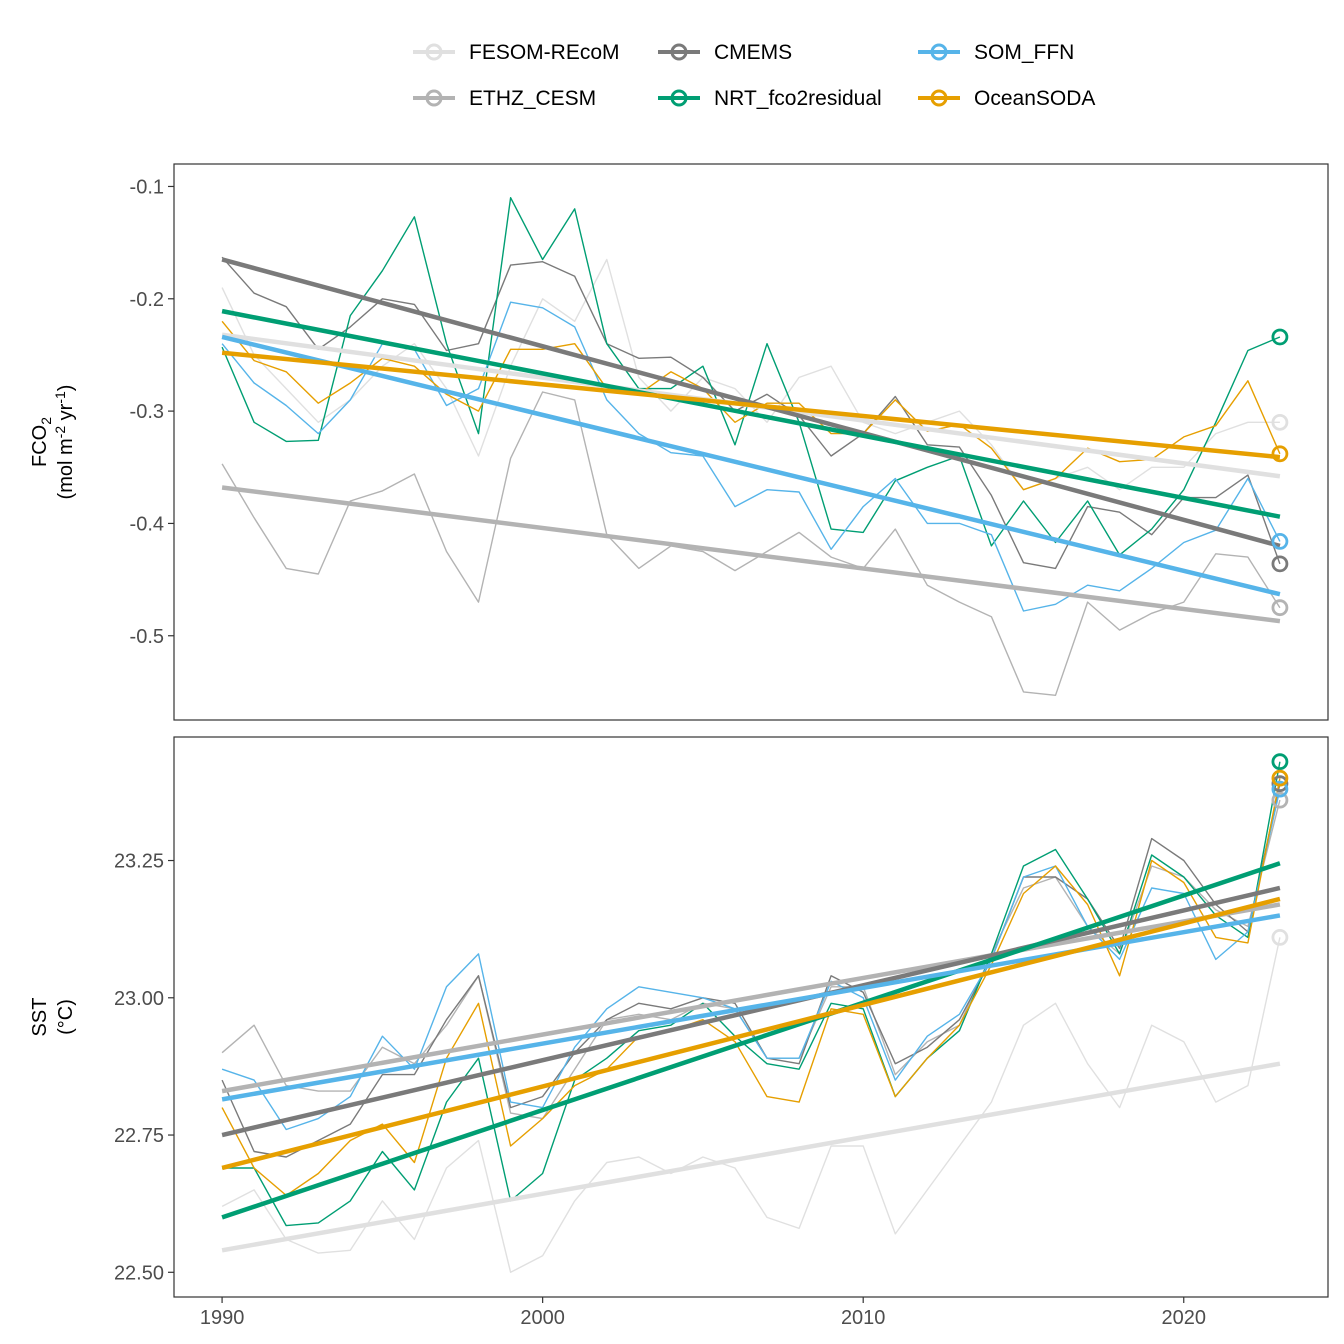  What do you see at coordinates (1184, 1318) in the screenshot?
I see `x-tick-label: 2020` at bounding box center [1184, 1318].